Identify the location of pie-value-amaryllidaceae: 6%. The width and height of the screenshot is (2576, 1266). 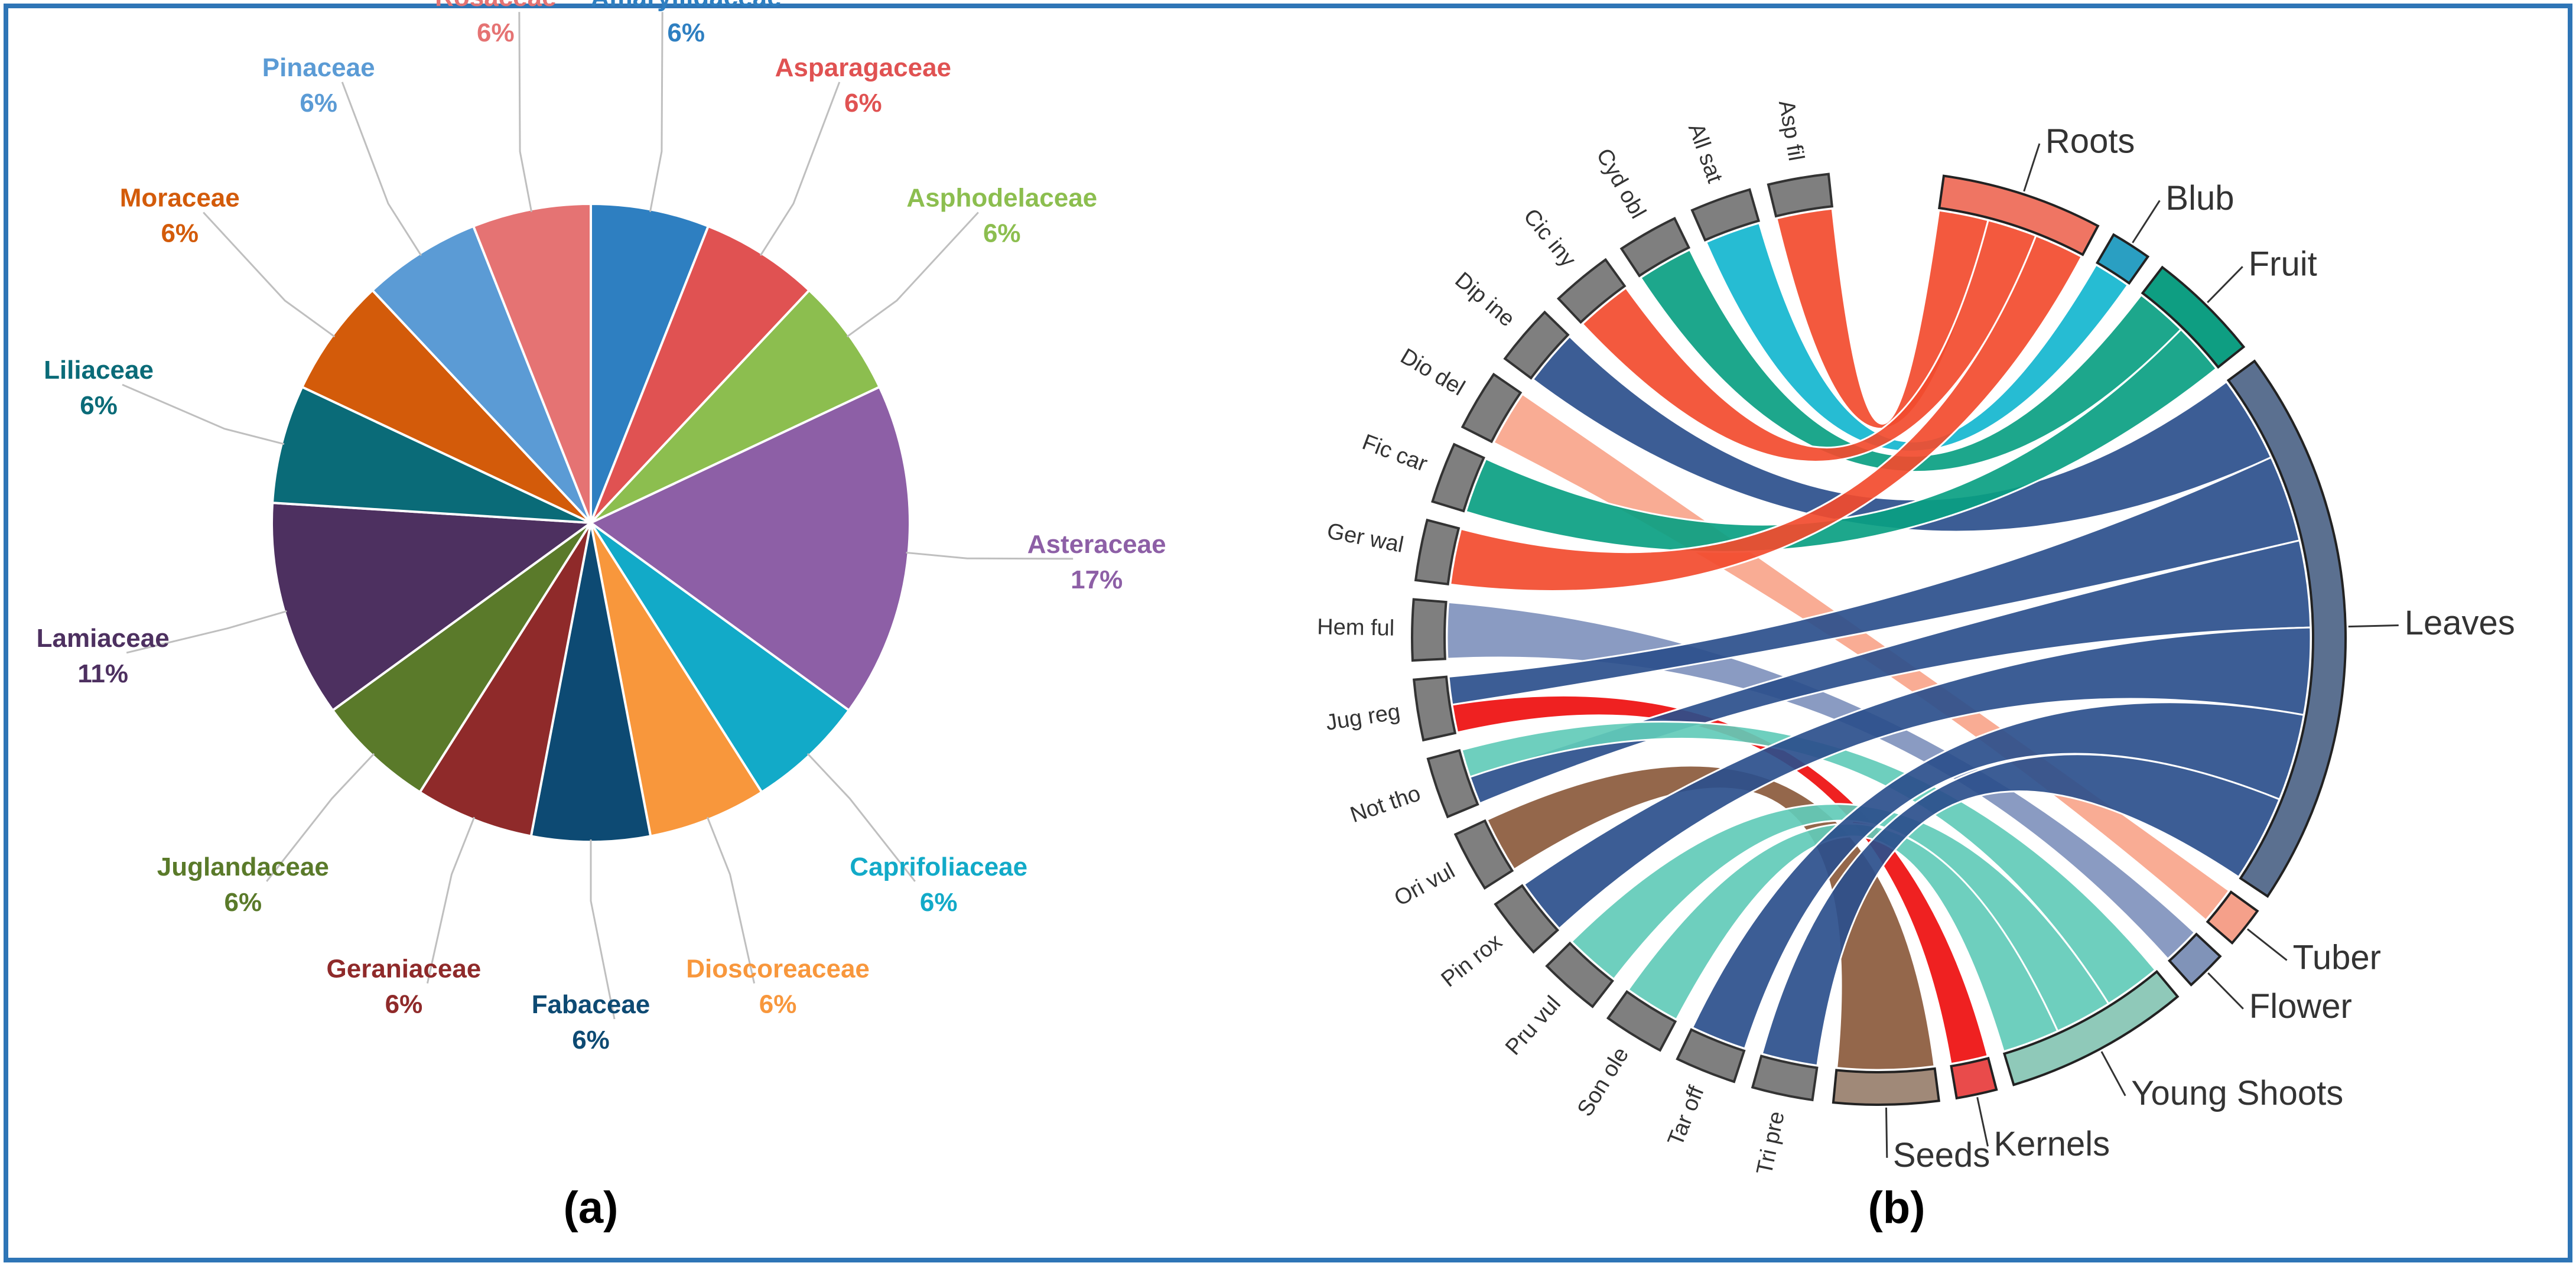
(686, 32).